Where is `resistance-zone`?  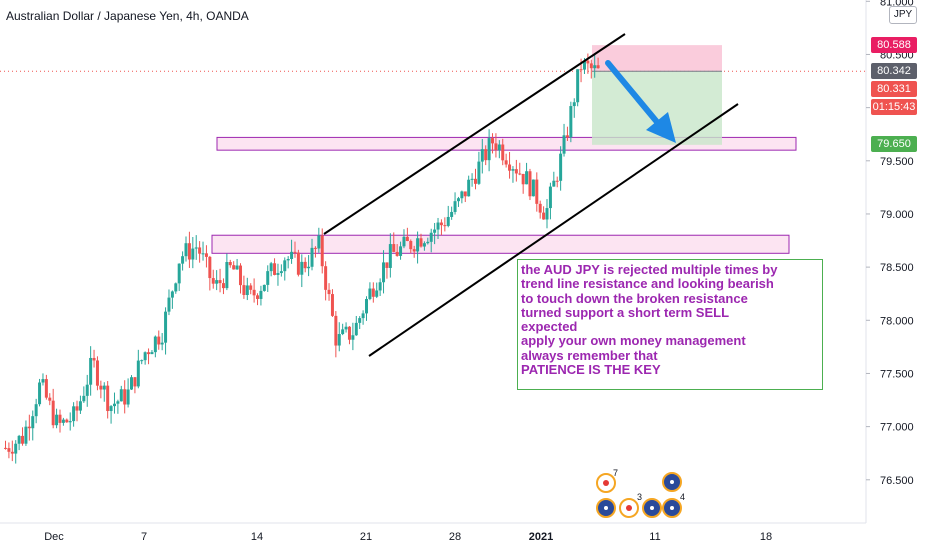 resistance-zone is located at coordinates (500, 244).